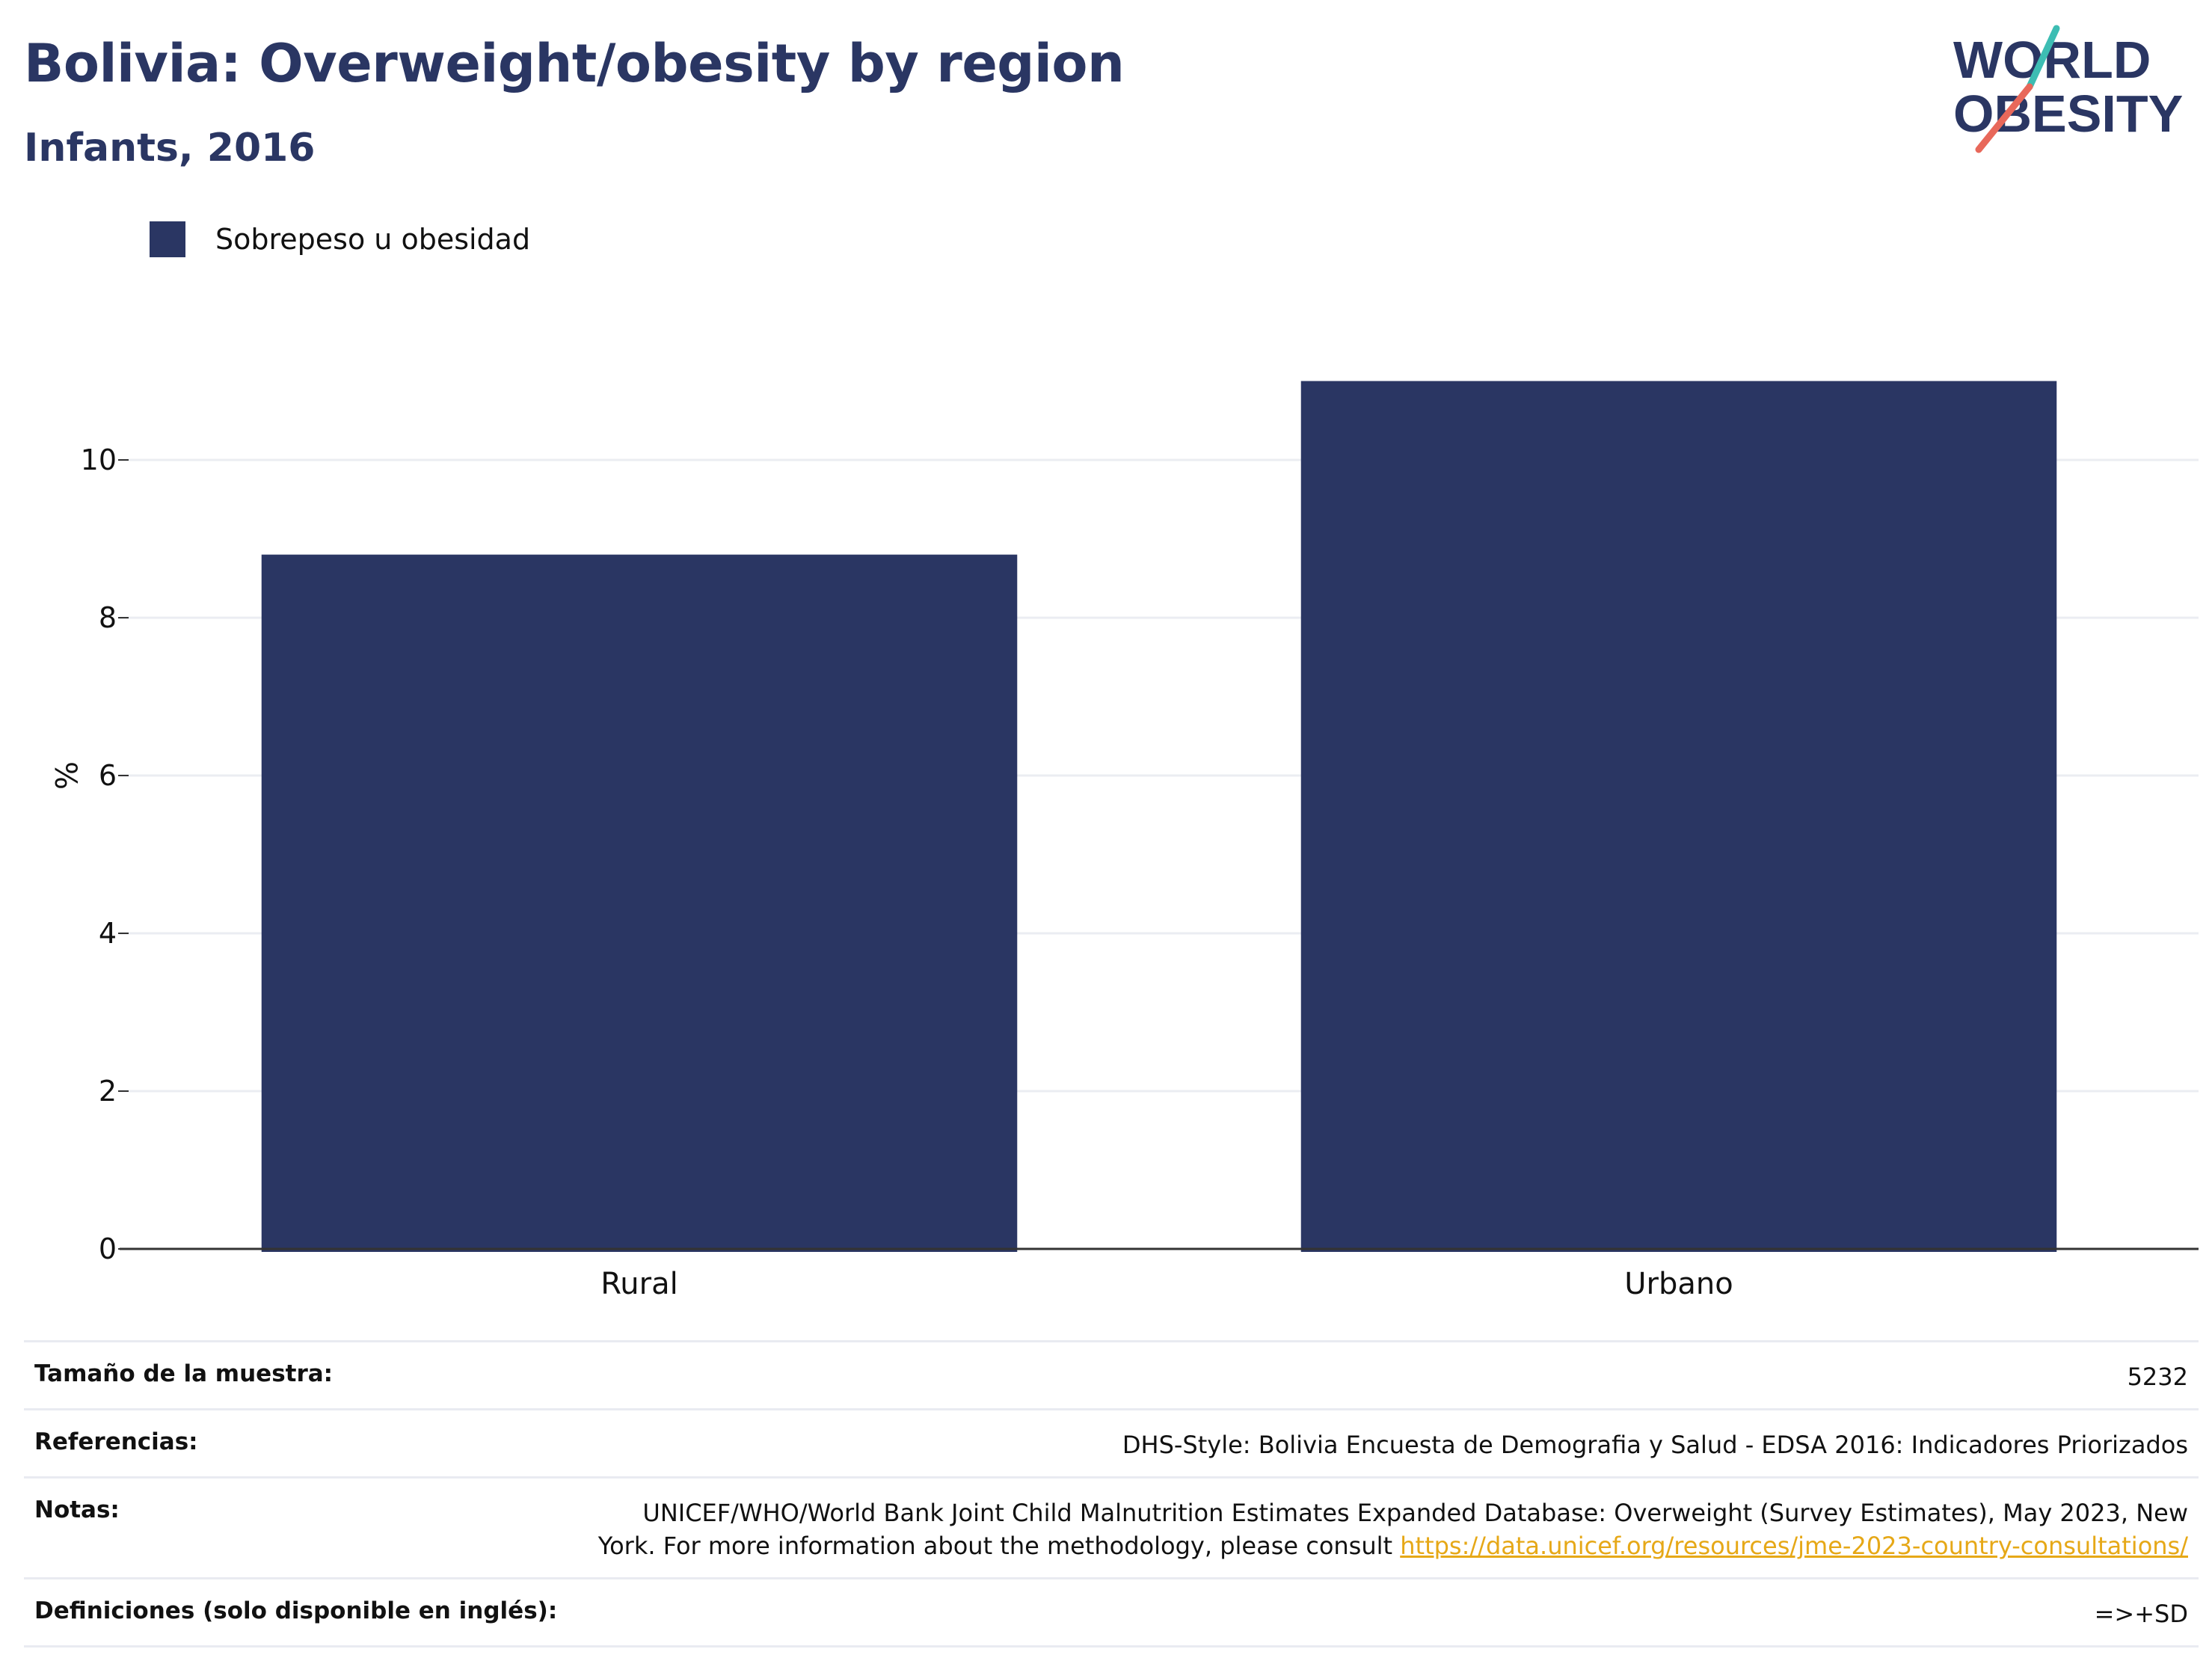 The height and width of the screenshot is (1655, 2212). Describe the element at coordinates (108, 1248) in the screenshot. I see `y-tick-label: 0` at that location.